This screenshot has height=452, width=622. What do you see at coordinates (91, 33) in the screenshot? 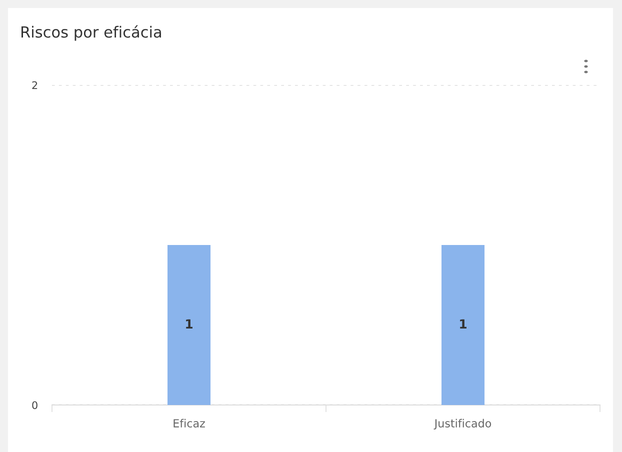
I see `chart-title: Riscos por eficácia` at bounding box center [91, 33].